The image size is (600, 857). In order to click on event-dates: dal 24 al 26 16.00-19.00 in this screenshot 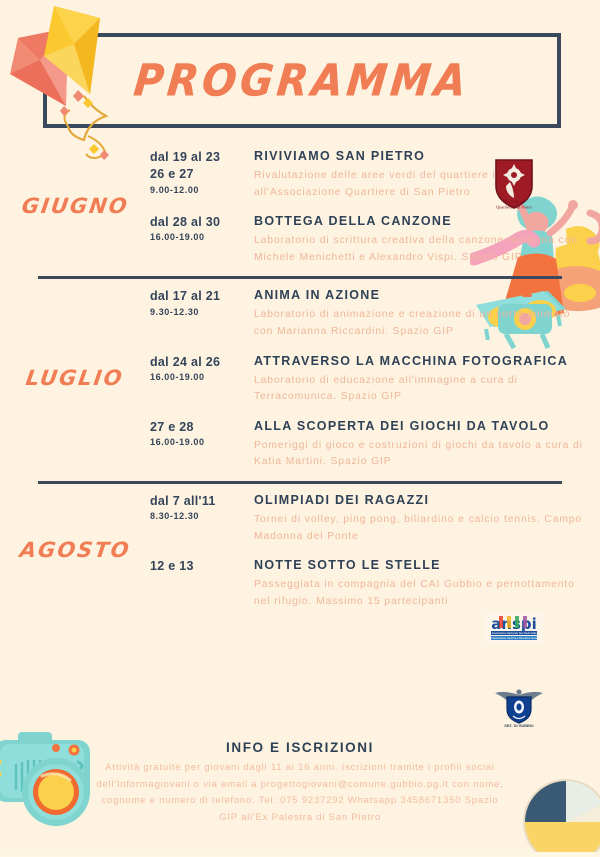, I will do `click(202, 379)`.